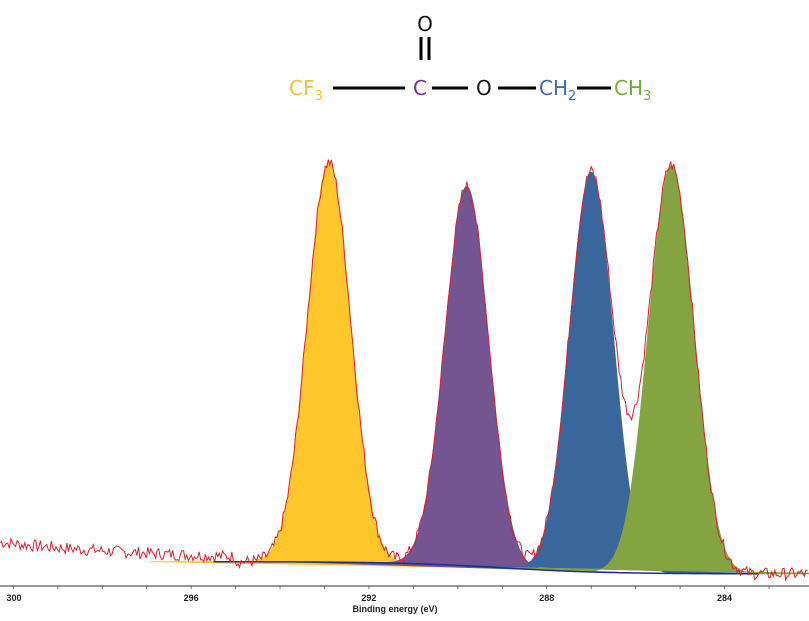 This screenshot has height=621, width=809. Describe the element at coordinates (388, 594) in the screenshot. I see `x-axis-ticks: 300 296 292 288 284` at that location.